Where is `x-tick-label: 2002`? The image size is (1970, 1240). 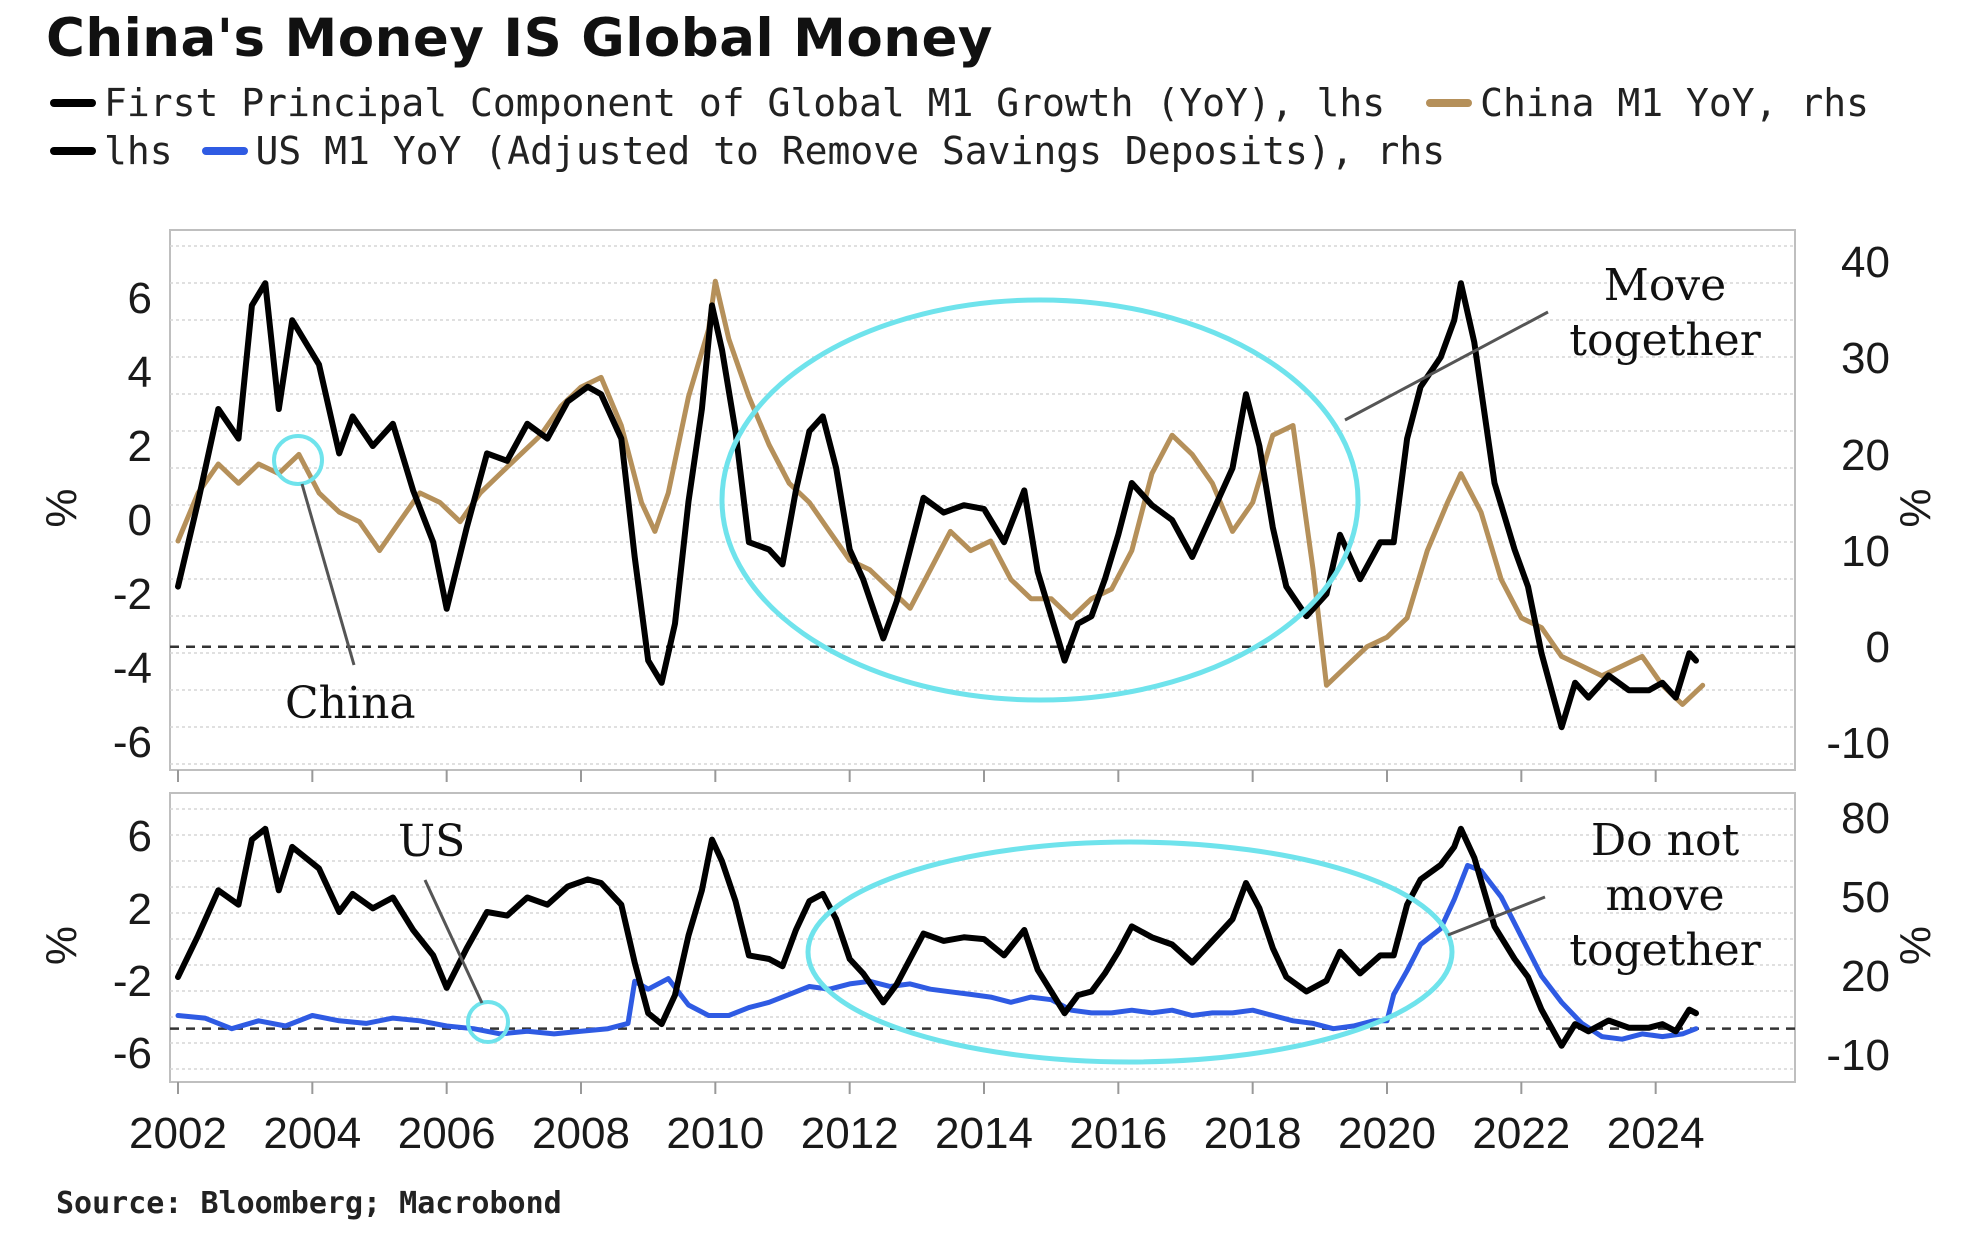
x-tick-label: 2002 is located at coordinates (178, 1133).